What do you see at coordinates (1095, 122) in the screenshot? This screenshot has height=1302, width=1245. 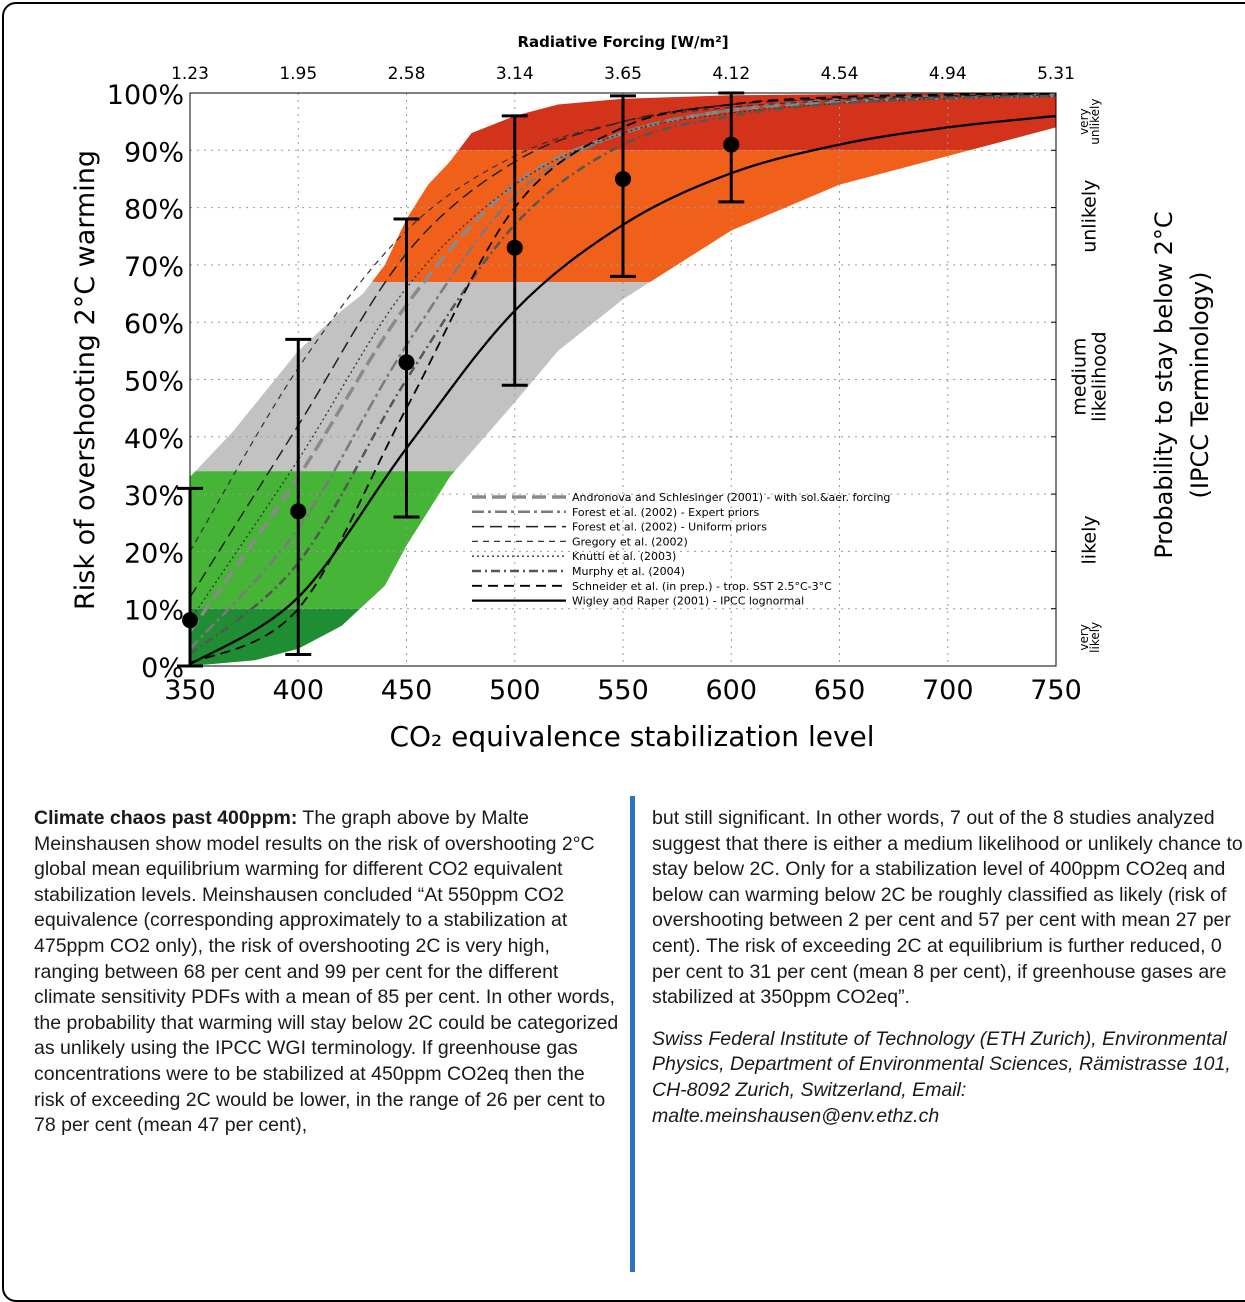 I see `band-label-very-unlikely: unlikely` at bounding box center [1095, 122].